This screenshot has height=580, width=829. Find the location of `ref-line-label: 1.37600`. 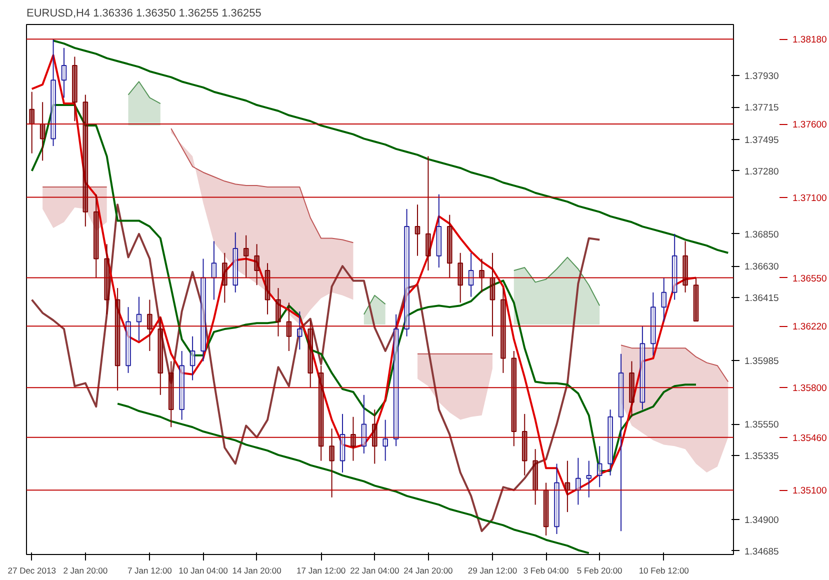

ref-line-label: 1.37600 is located at coordinates (809, 125).